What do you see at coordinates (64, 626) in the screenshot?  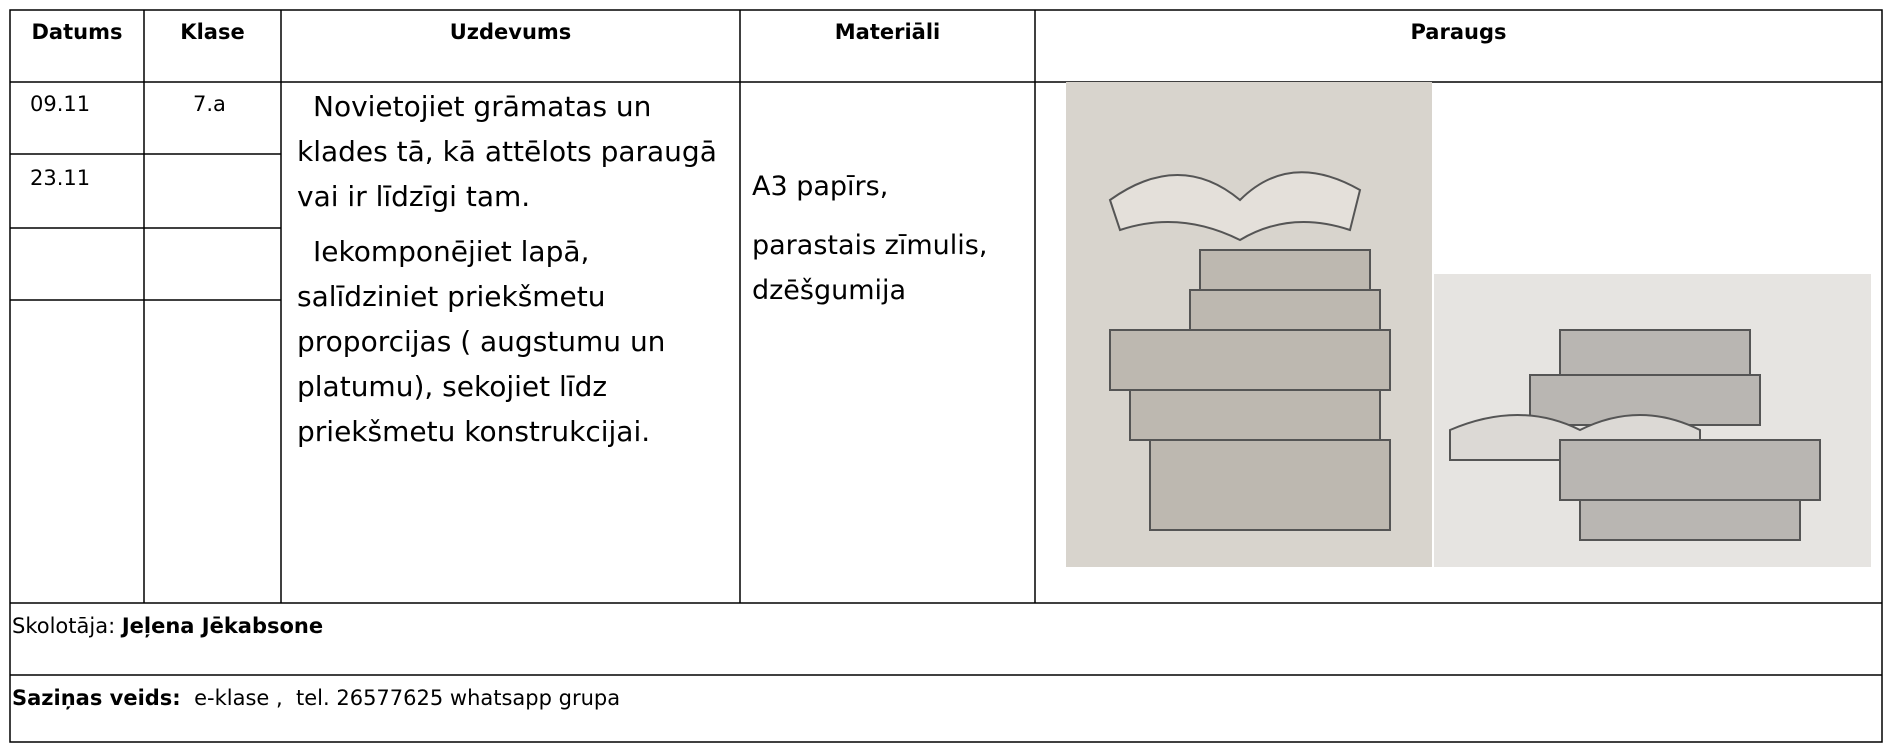 I see `teacher-label: Skolotāja:` at bounding box center [64, 626].